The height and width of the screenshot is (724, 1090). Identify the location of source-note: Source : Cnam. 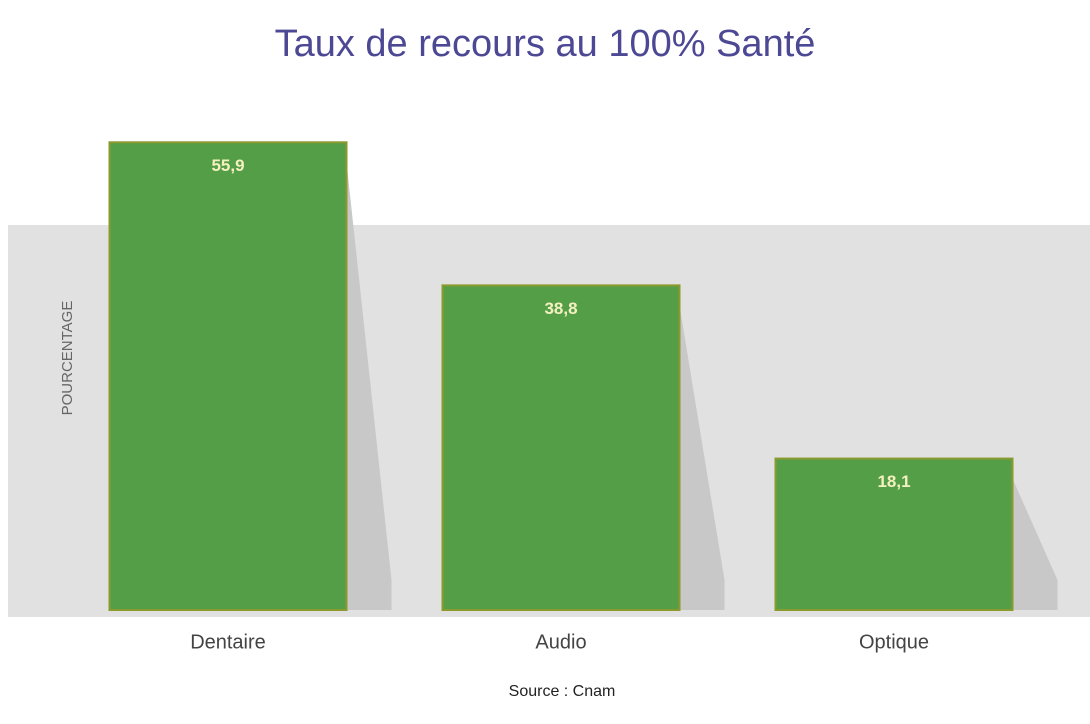
(562, 691).